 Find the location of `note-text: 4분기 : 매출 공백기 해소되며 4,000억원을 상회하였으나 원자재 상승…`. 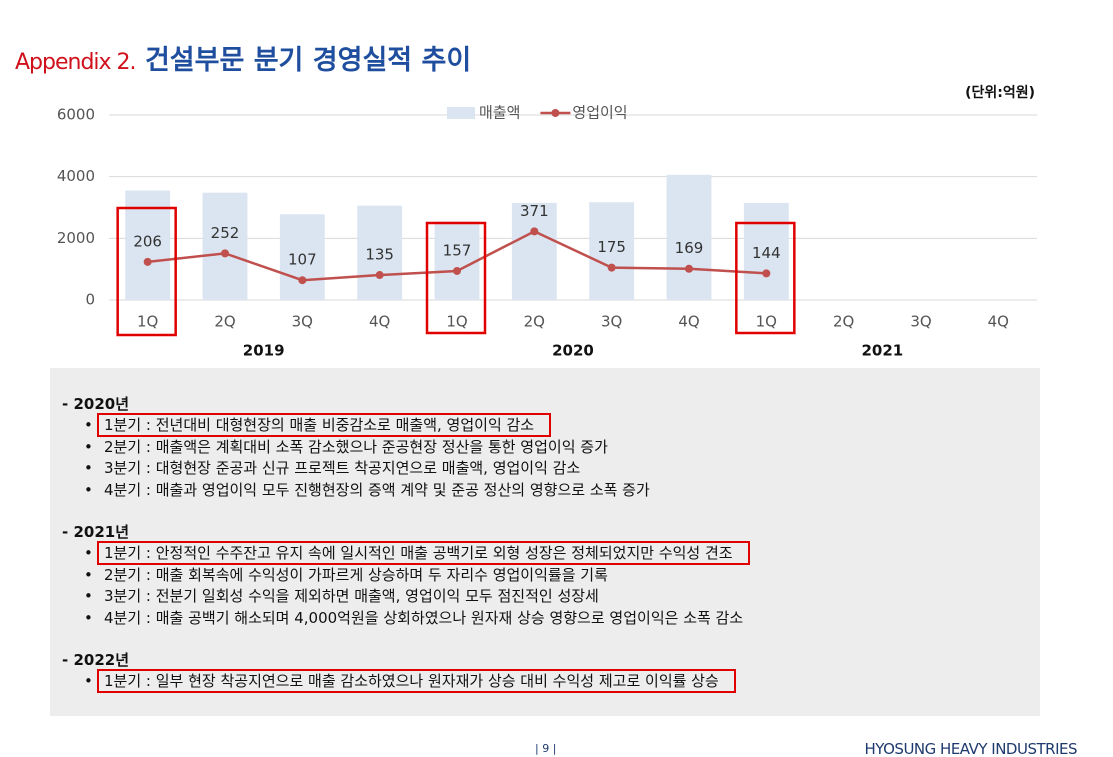

note-text: 4분기 : 매출 공백기 해소되며 4,000억원을 상회하였으나 원자재 상승… is located at coordinates (424, 617).